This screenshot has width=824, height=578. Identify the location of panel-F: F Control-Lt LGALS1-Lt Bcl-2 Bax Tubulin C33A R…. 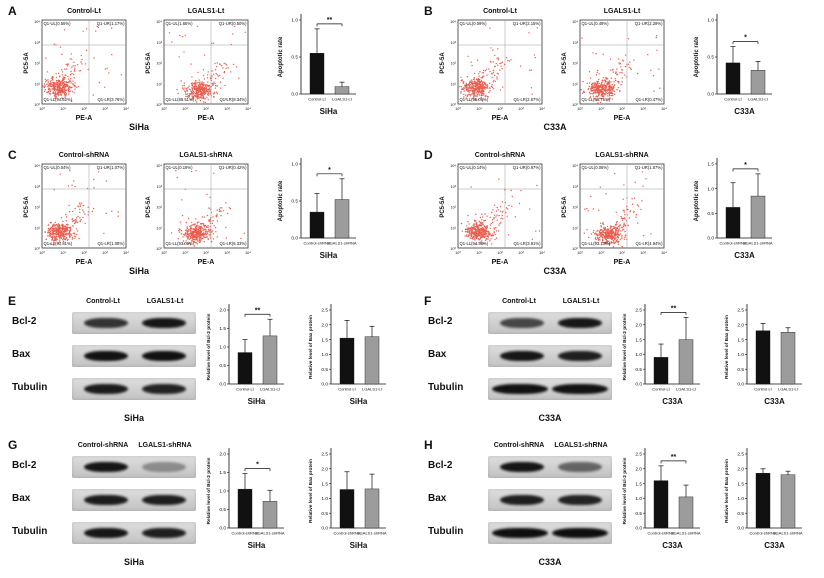
(623, 363).